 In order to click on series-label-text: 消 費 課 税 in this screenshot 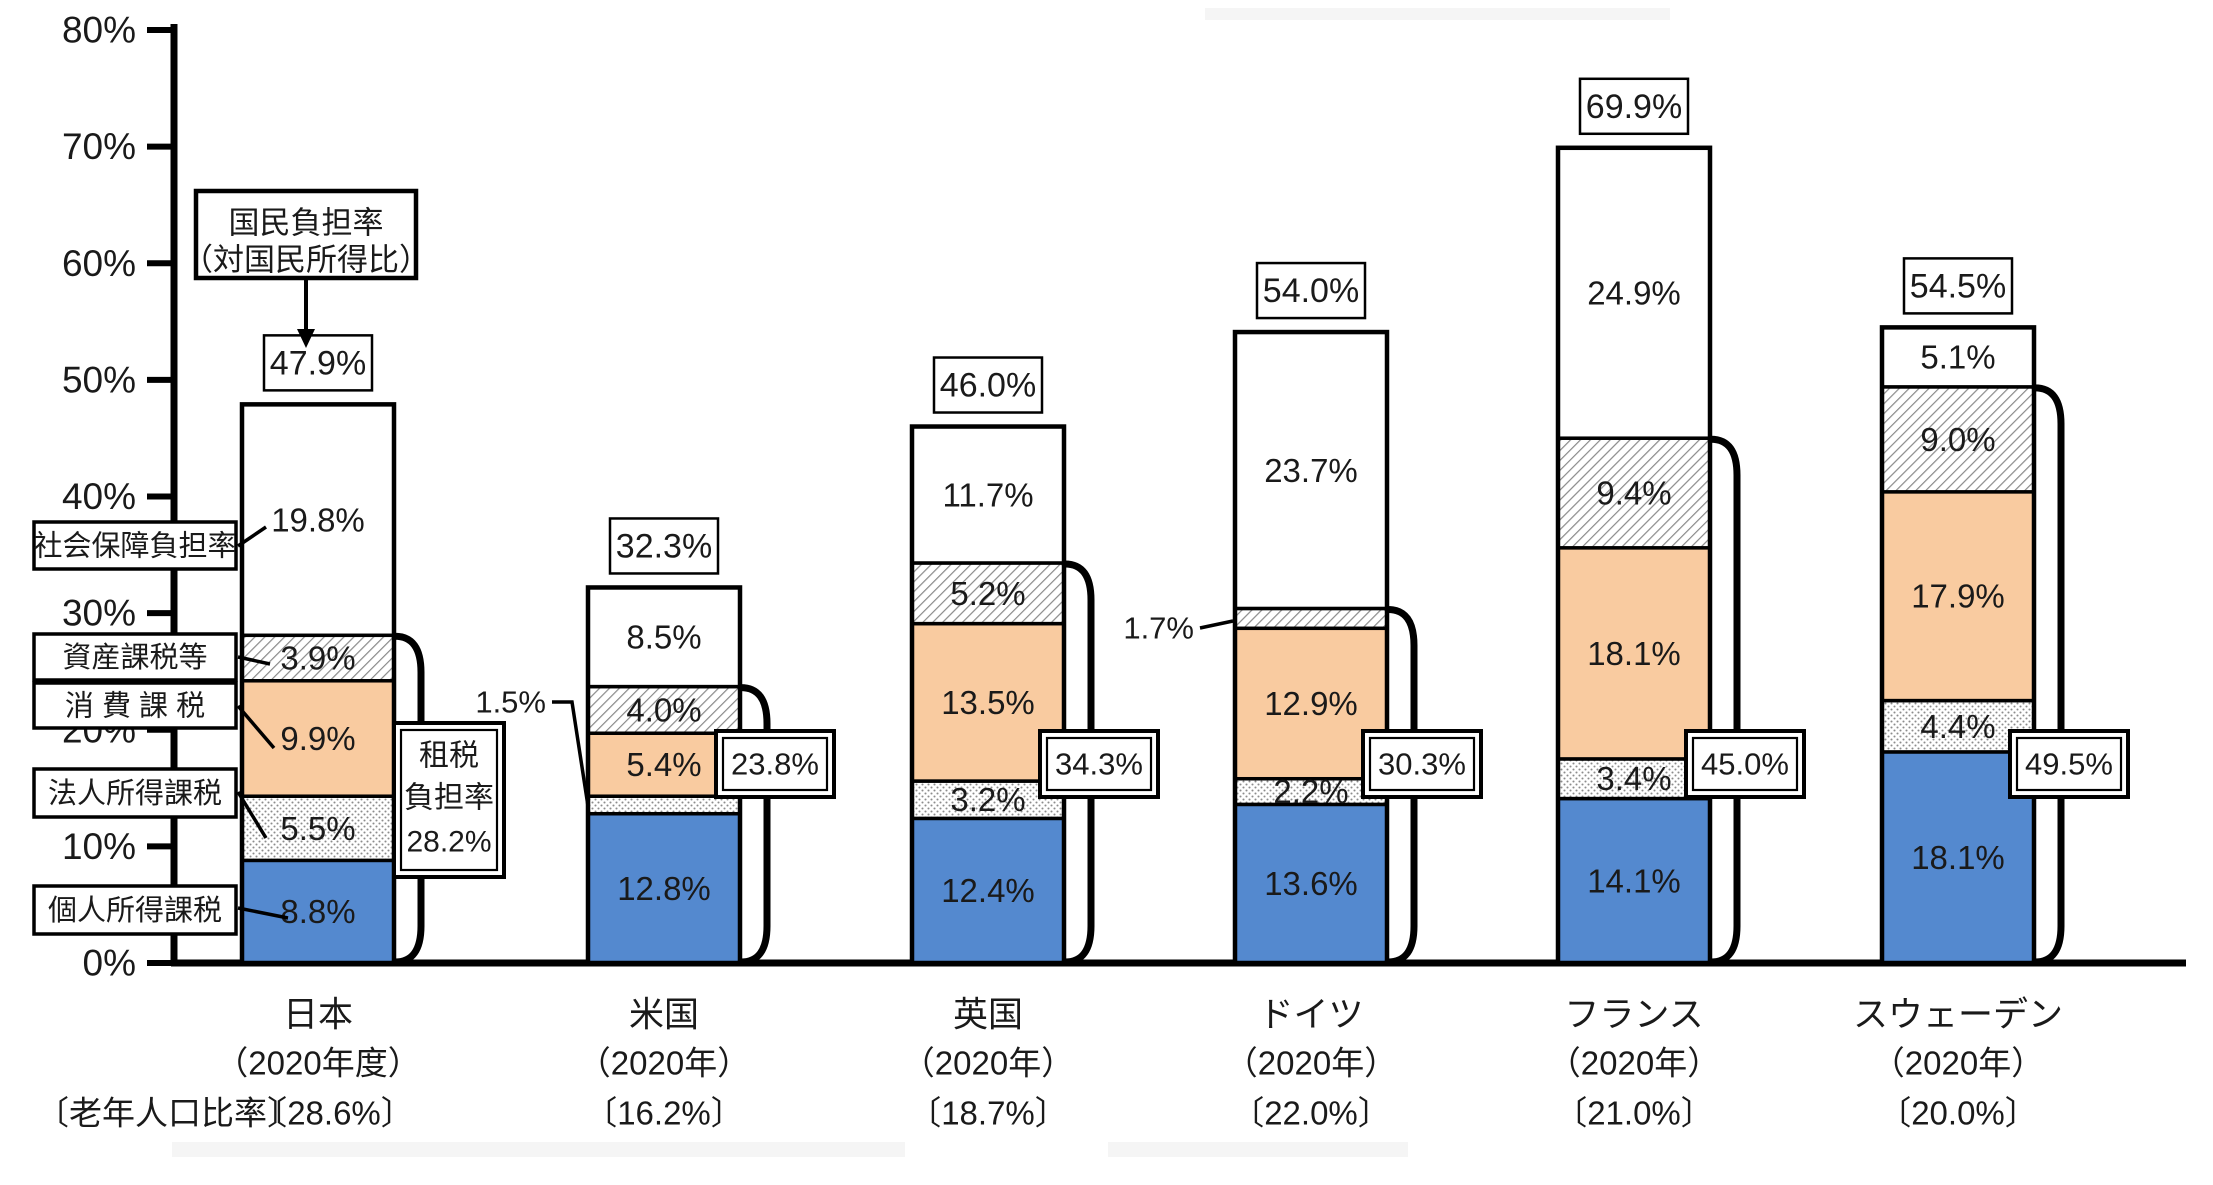, I will do `click(135, 706)`.